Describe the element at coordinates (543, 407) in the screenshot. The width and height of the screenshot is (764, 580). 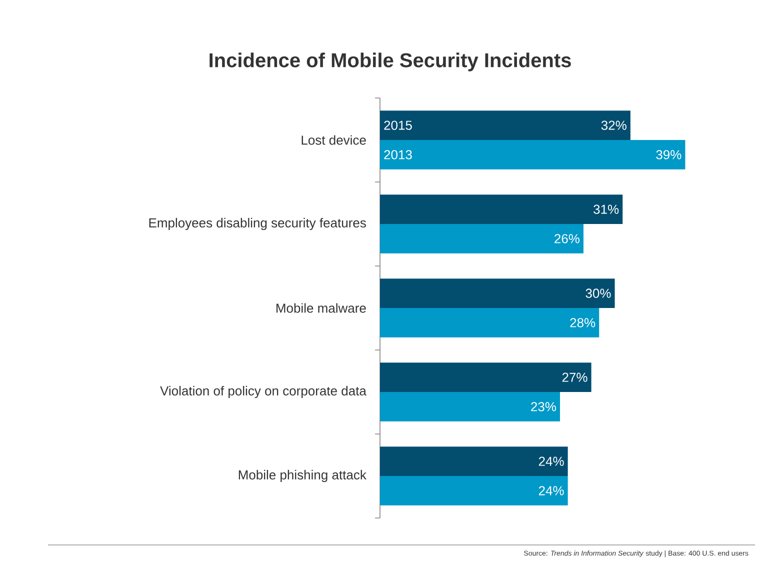
I see `data-label: 23%` at that location.